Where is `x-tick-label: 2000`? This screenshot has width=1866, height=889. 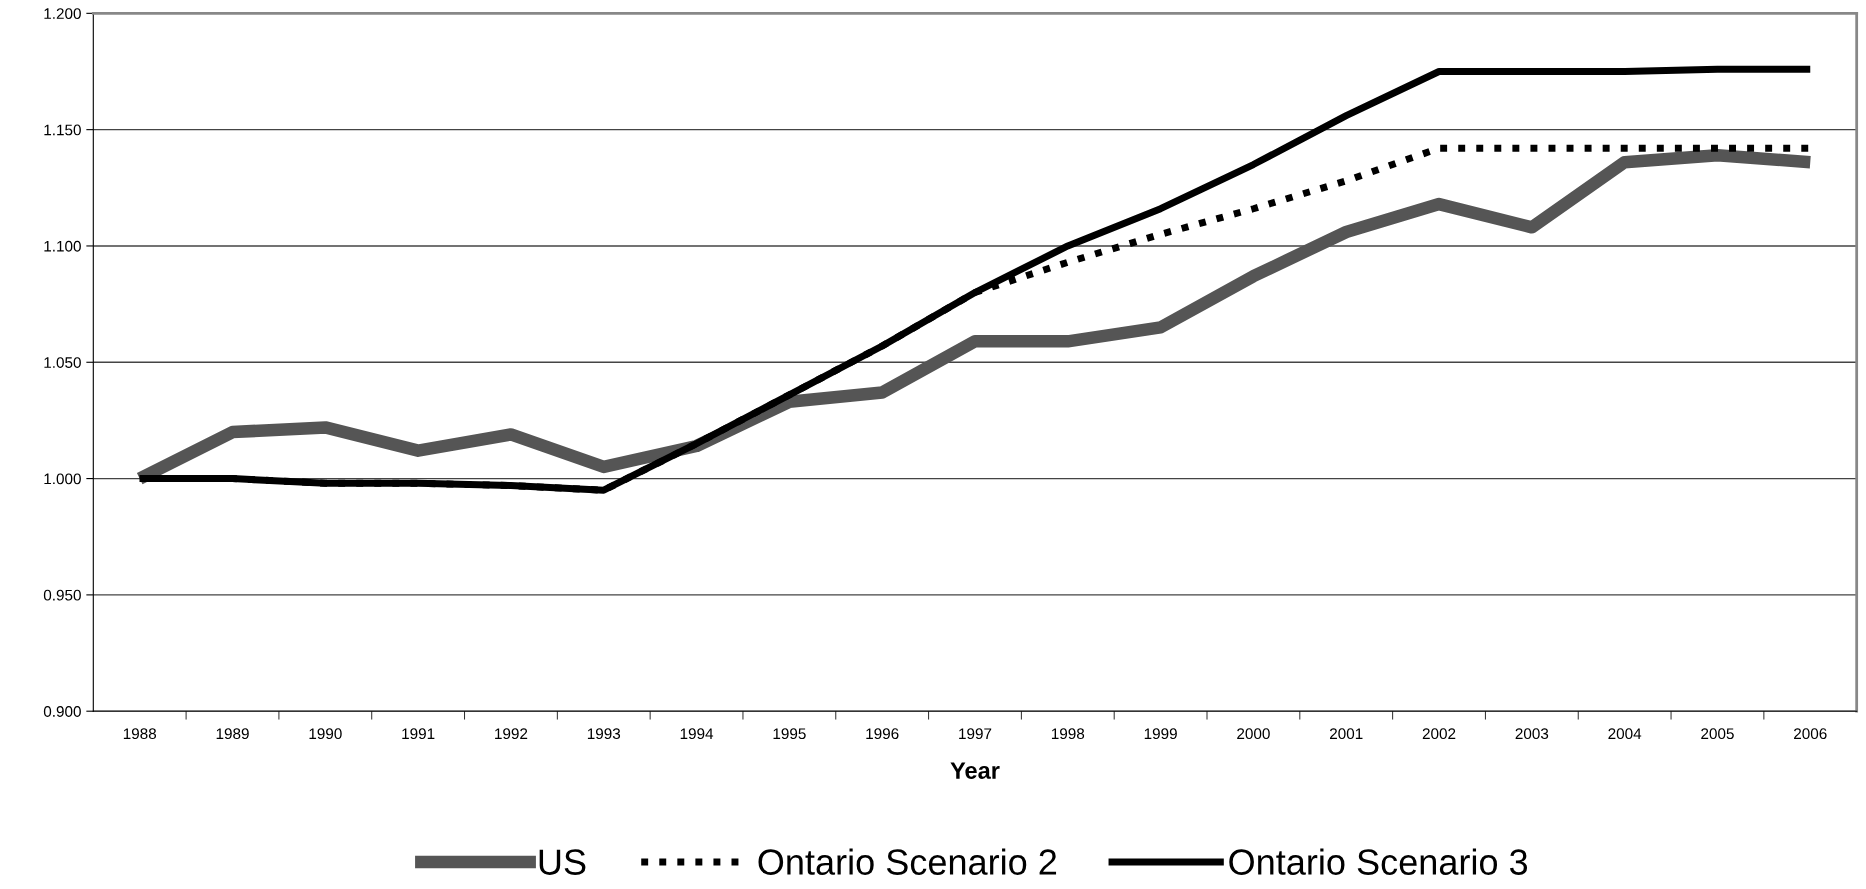 x-tick-label: 2000 is located at coordinates (1253, 734).